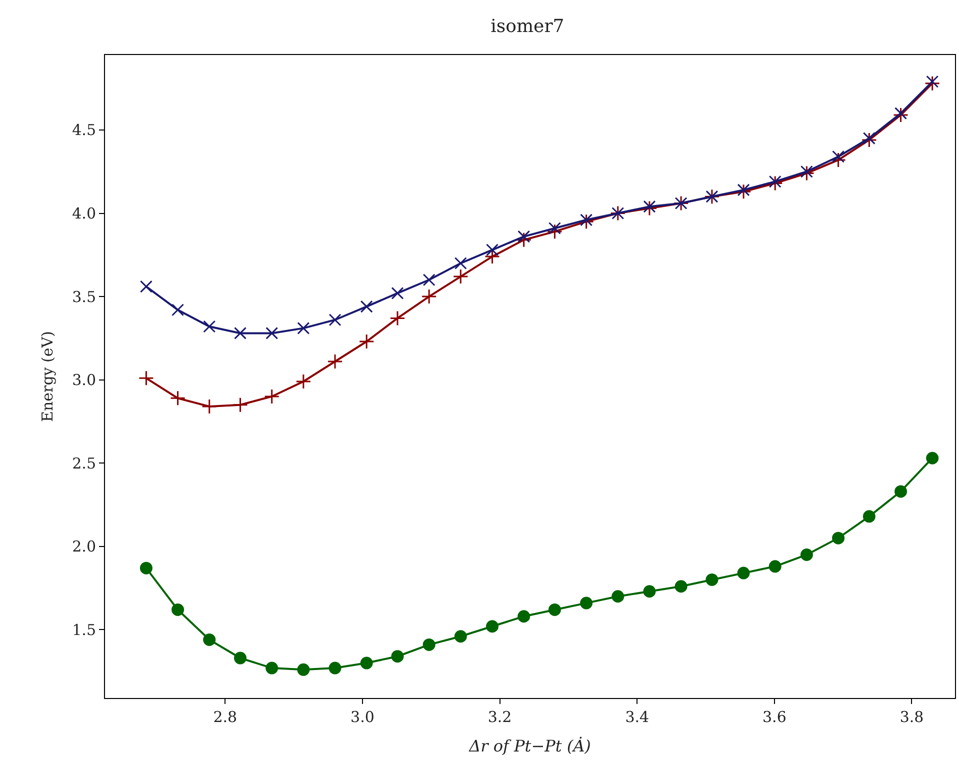 This screenshot has height=782, width=959. I want to click on y-tick-label: 3.0, so click(84, 380).